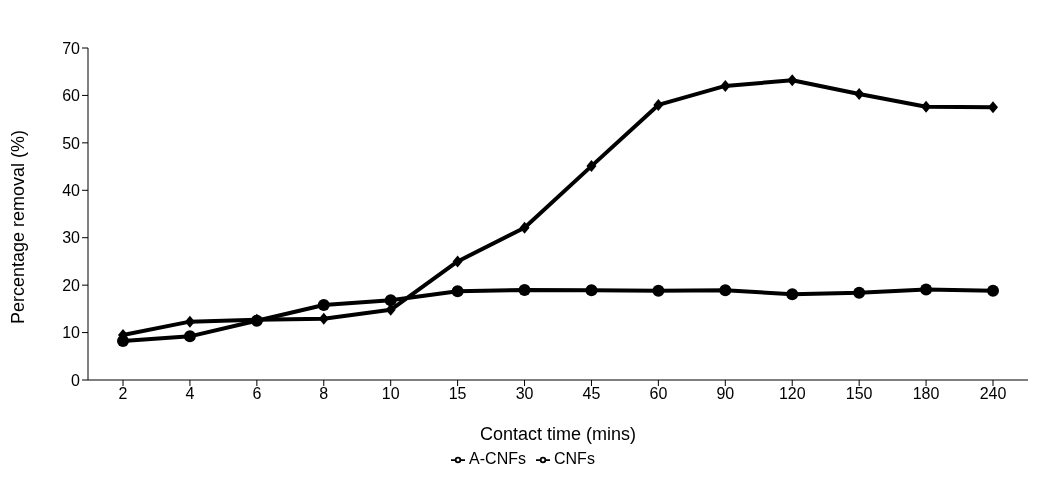  Describe the element at coordinates (574, 458) in the screenshot. I see `legend-label: CNFs` at that location.